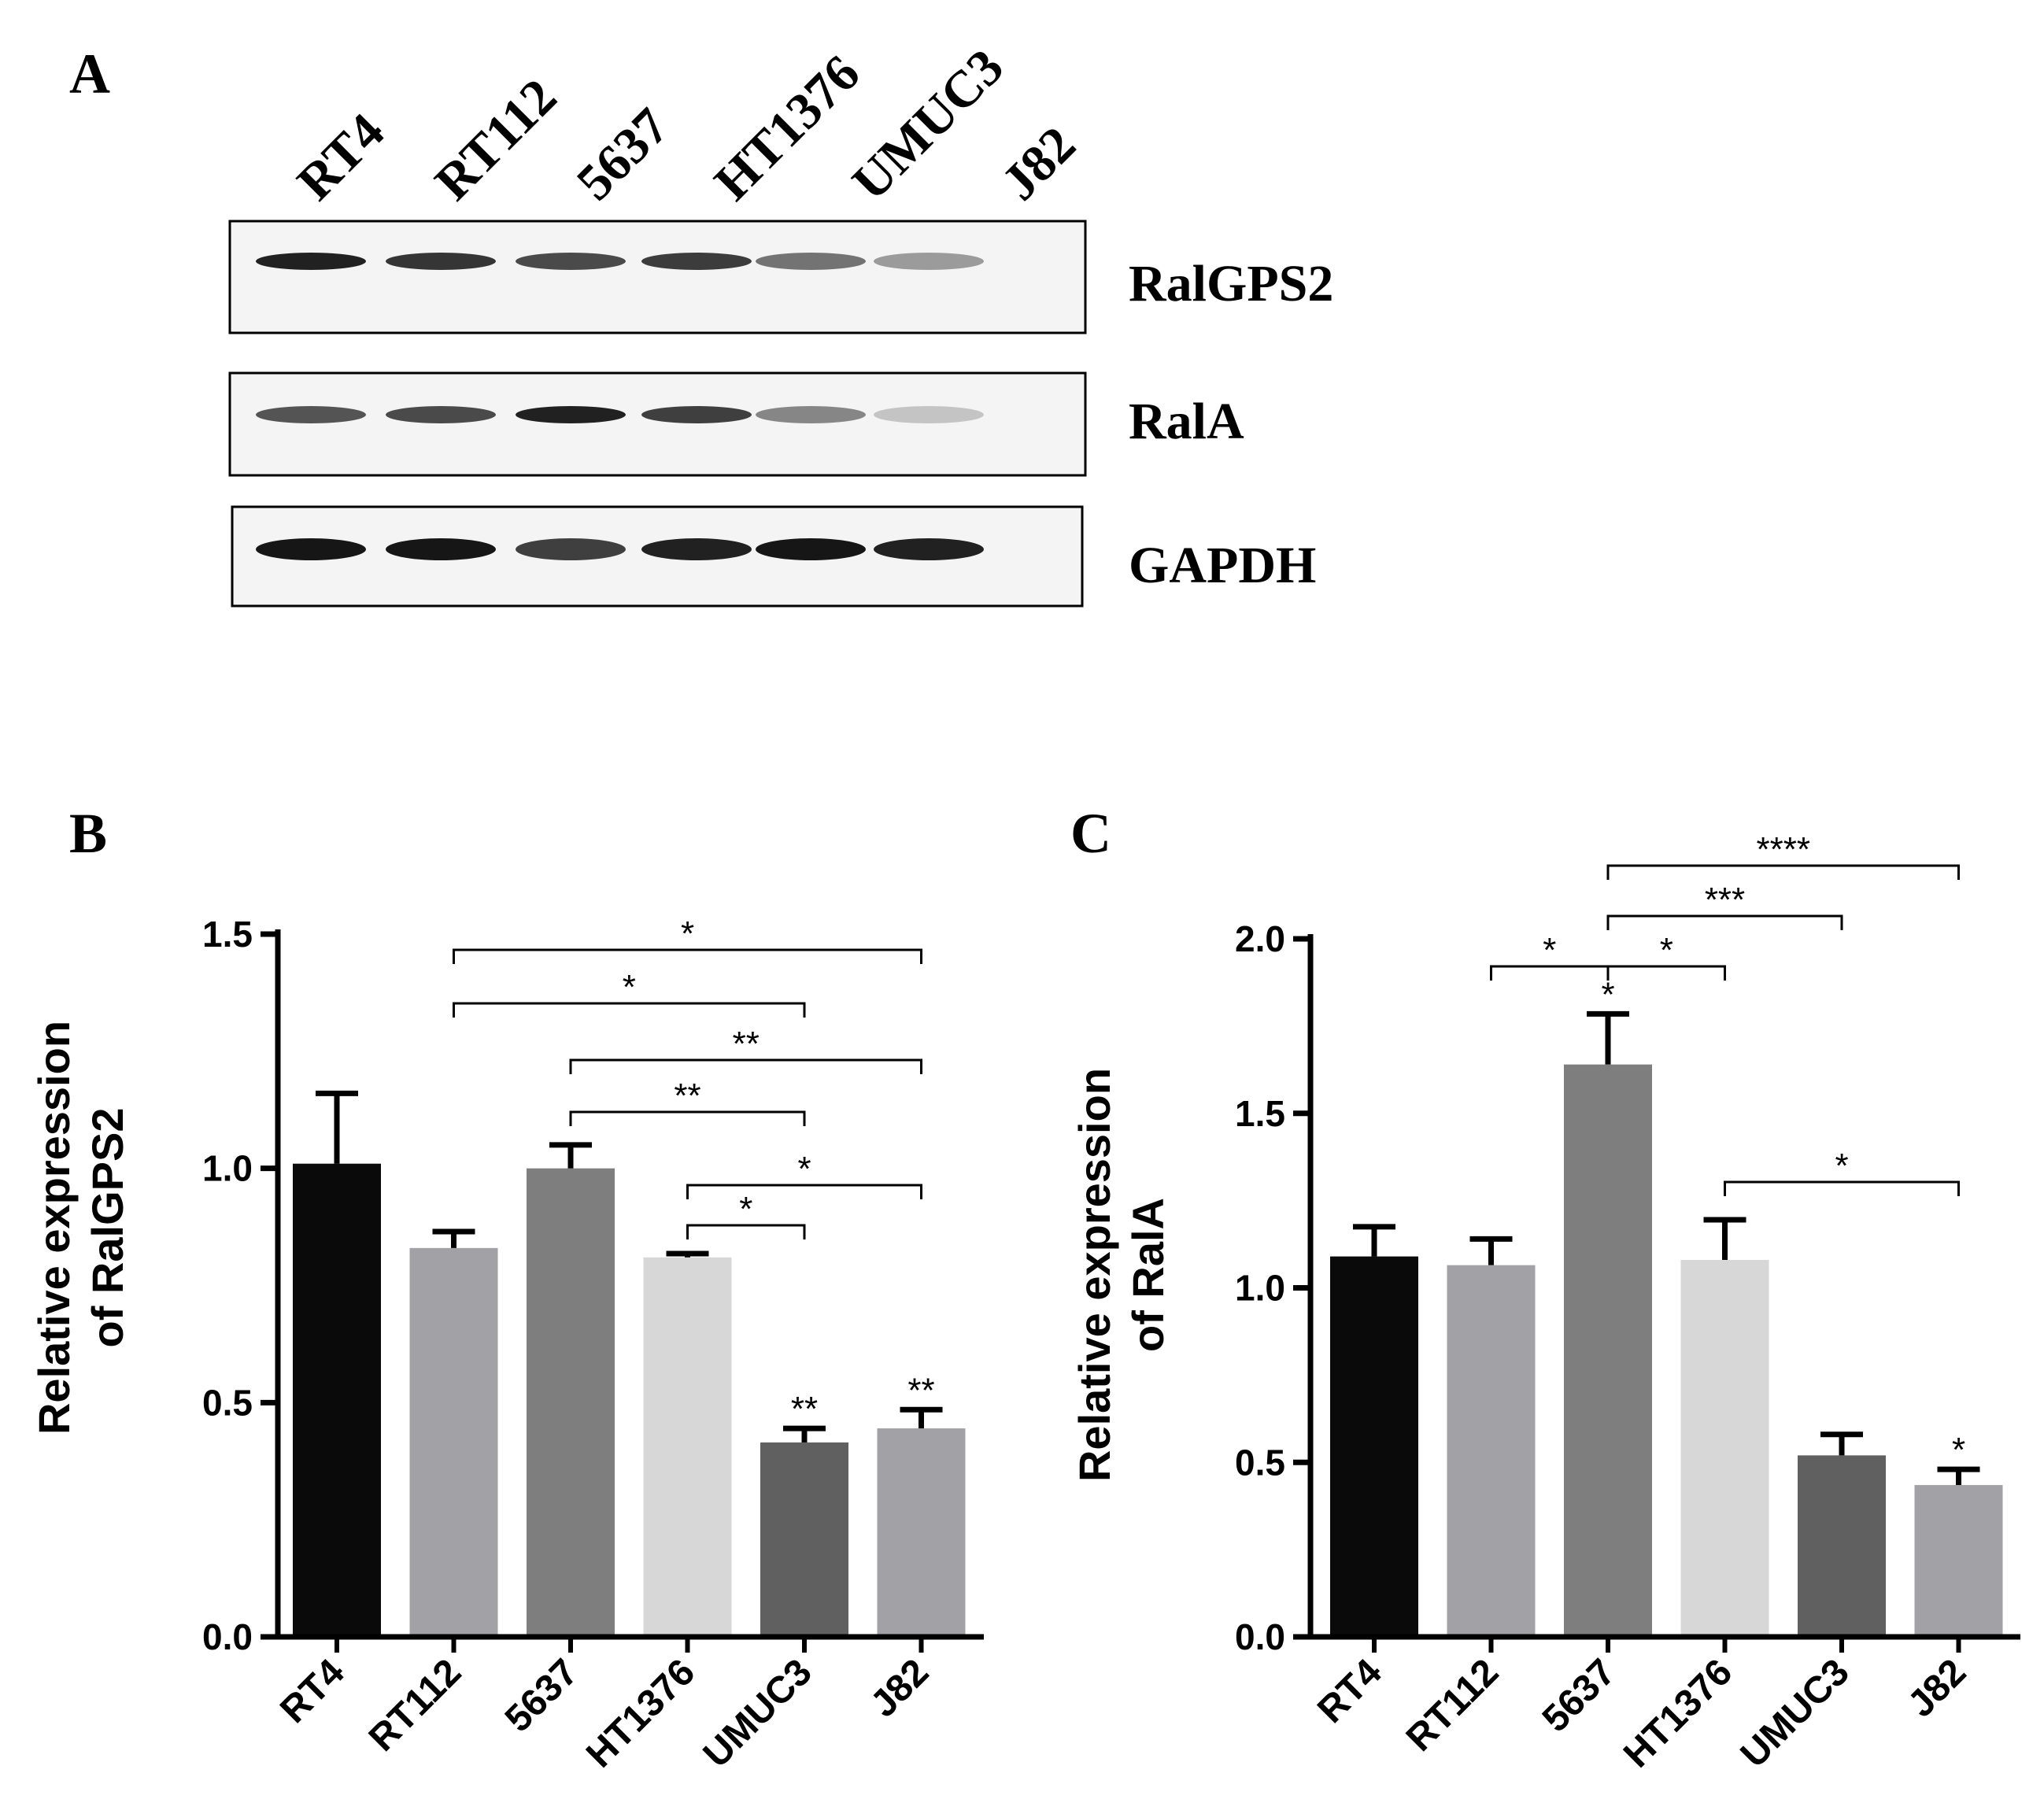 This screenshot has height=1810, width=2044. What do you see at coordinates (1784, 849) in the screenshot?
I see `significance-label-0: ****` at bounding box center [1784, 849].